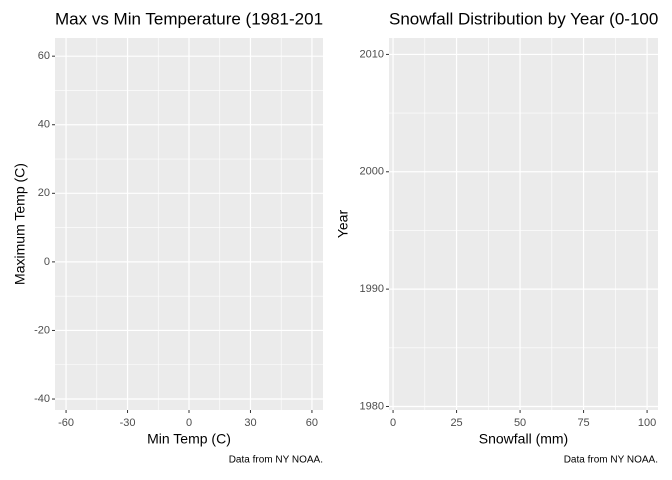 The height and width of the screenshot is (480, 672). I want to click on x-tick-label: 75, so click(583, 423).